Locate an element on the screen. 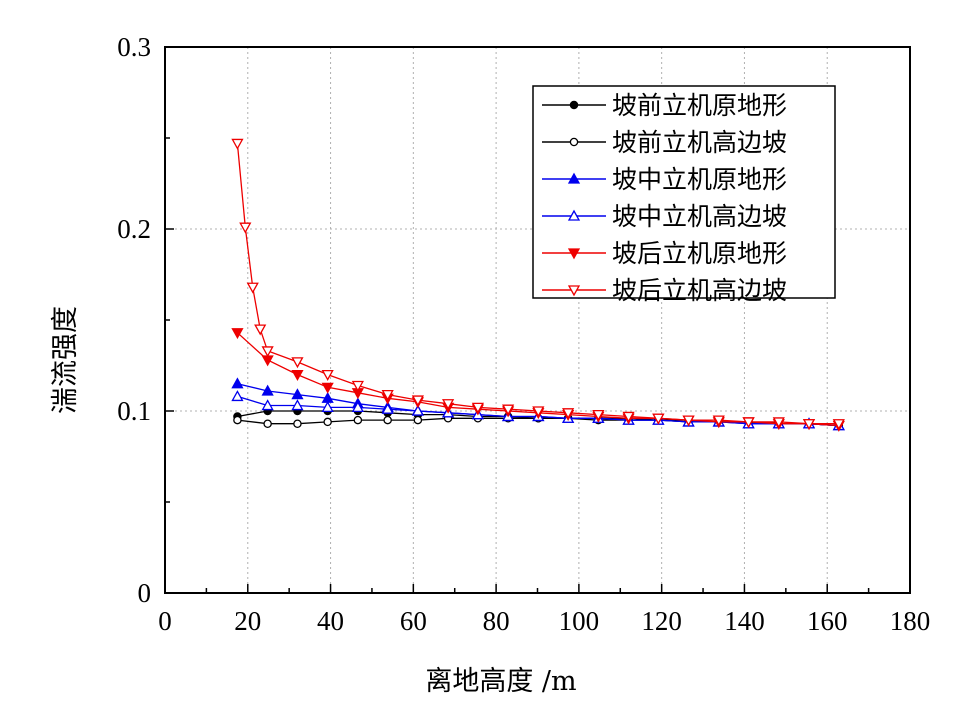 This screenshot has width=964, height=719. legend-box is located at coordinates (684, 192).